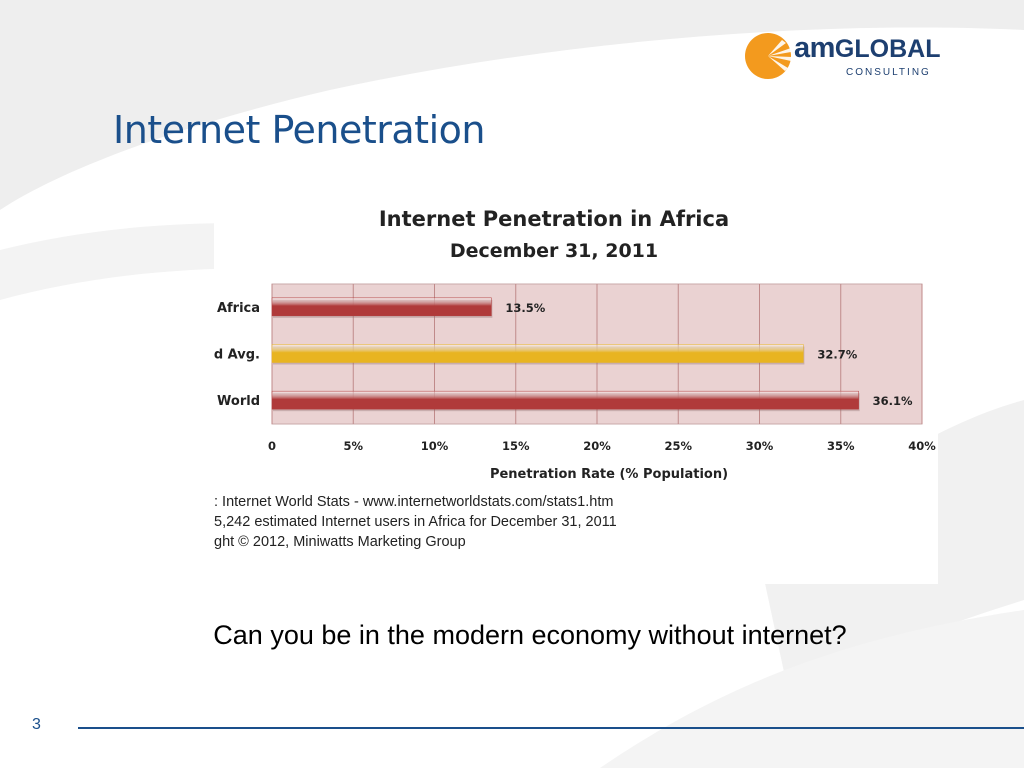  Describe the element at coordinates (299, 130) in the screenshot. I see `slide-title: Internet Penetration` at that location.